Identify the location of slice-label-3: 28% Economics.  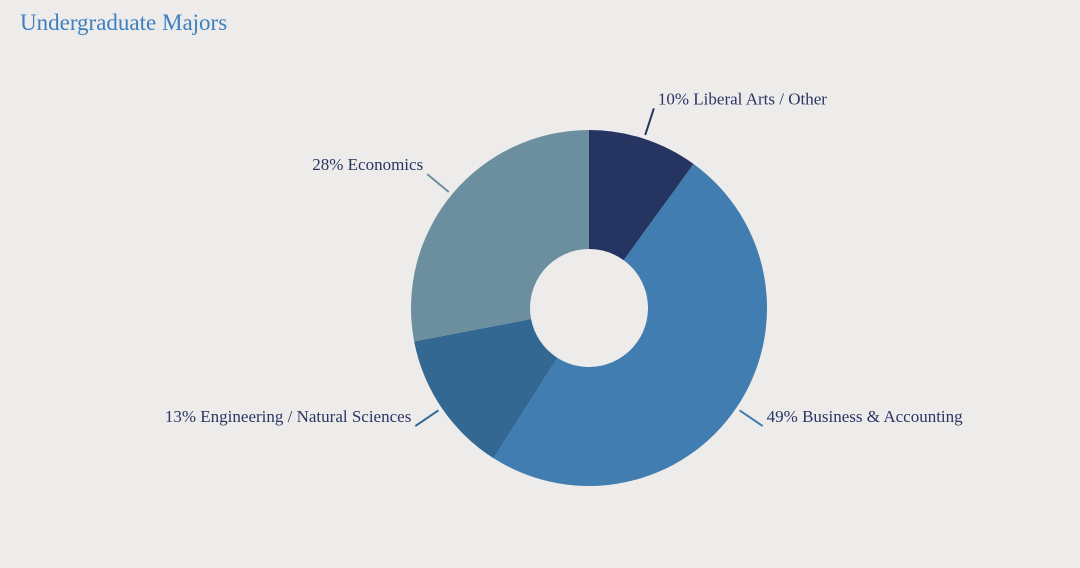
(367, 164).